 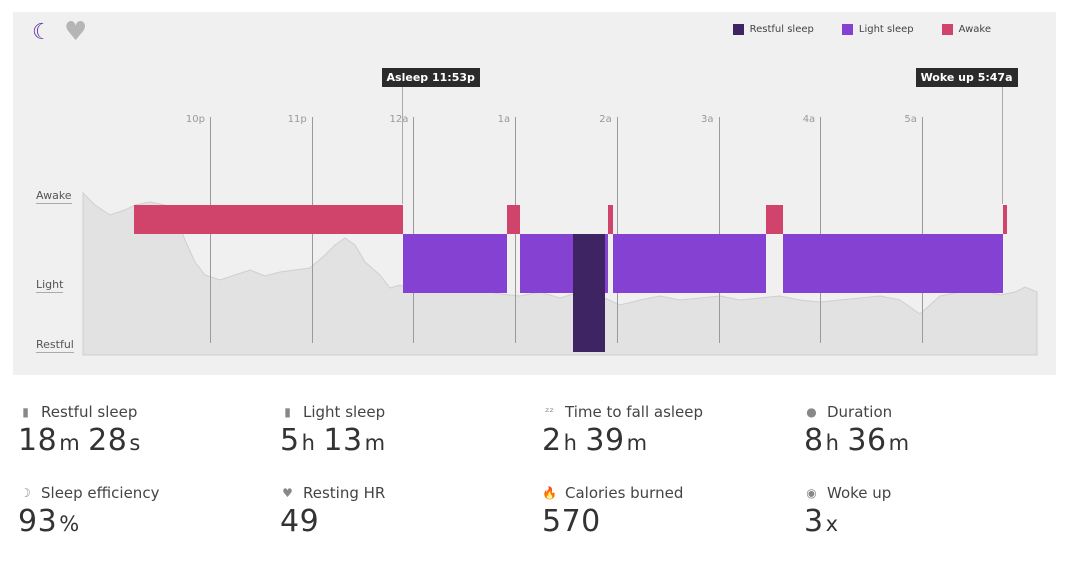 I want to click on stat-unit: x, so click(x=832, y=524).